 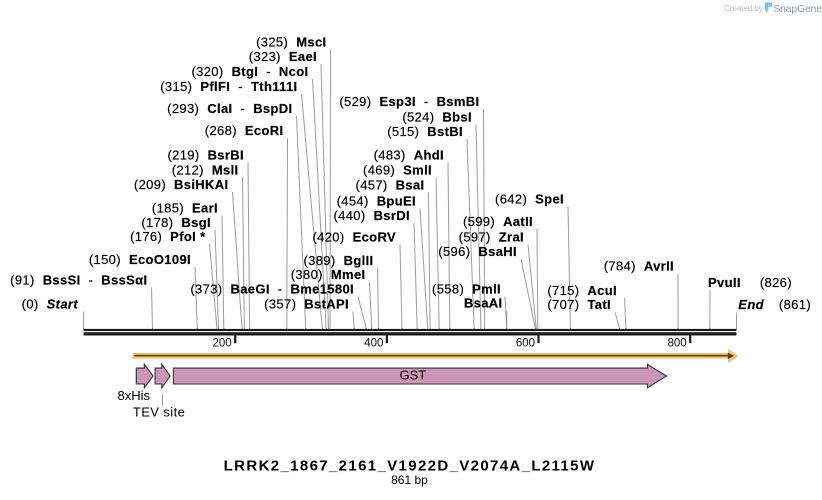 I want to click on svg-text: Created by, so click(x=744, y=8).